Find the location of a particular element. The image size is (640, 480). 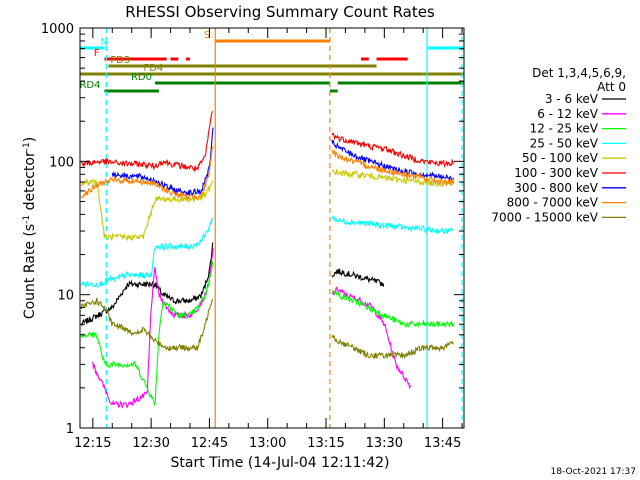

y-axis-title-exp1: -1 is located at coordinates (27, 219).